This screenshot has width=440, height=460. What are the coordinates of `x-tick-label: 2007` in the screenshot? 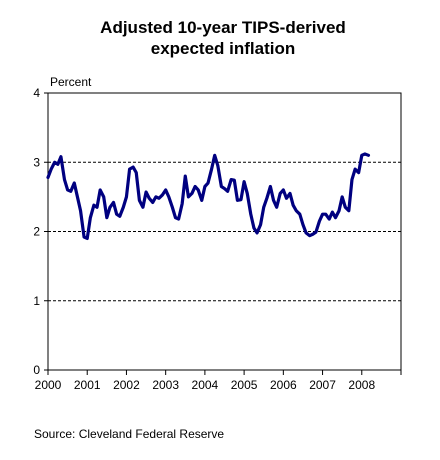 It's located at (322, 385).